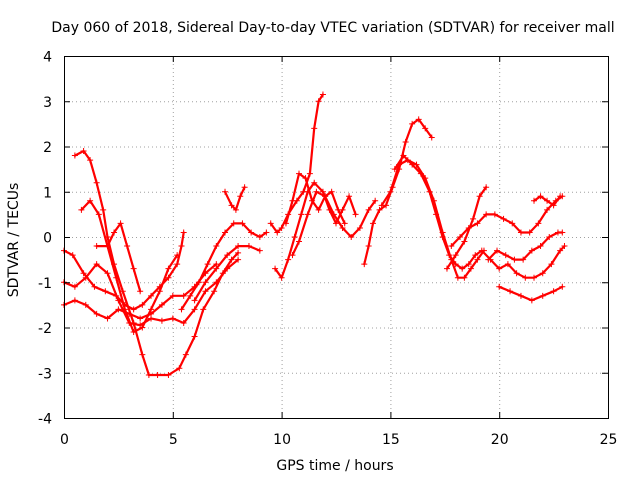 The image size is (640, 480). I want to click on y-tick-label: -4, so click(45, 420).